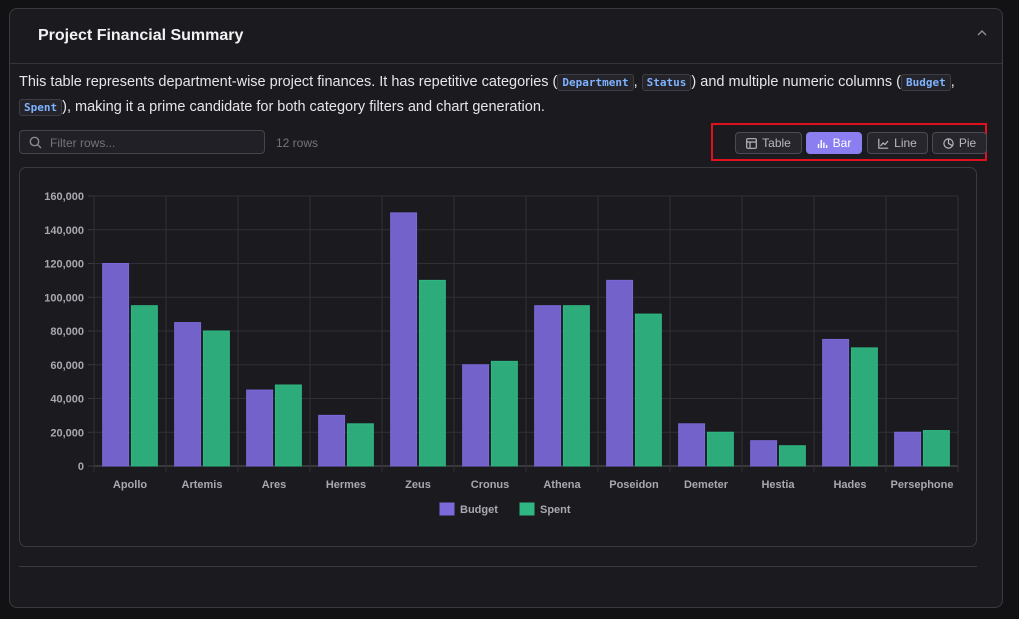 The image size is (1019, 619). I want to click on view-bar-button: Bar, so click(834, 143).